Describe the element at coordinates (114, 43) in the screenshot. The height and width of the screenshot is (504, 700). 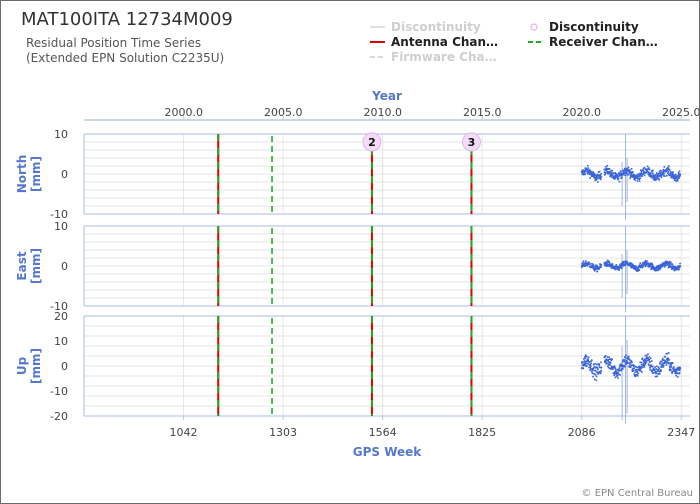
I see `page-subtitle-1: Residual Position Time Series` at that location.